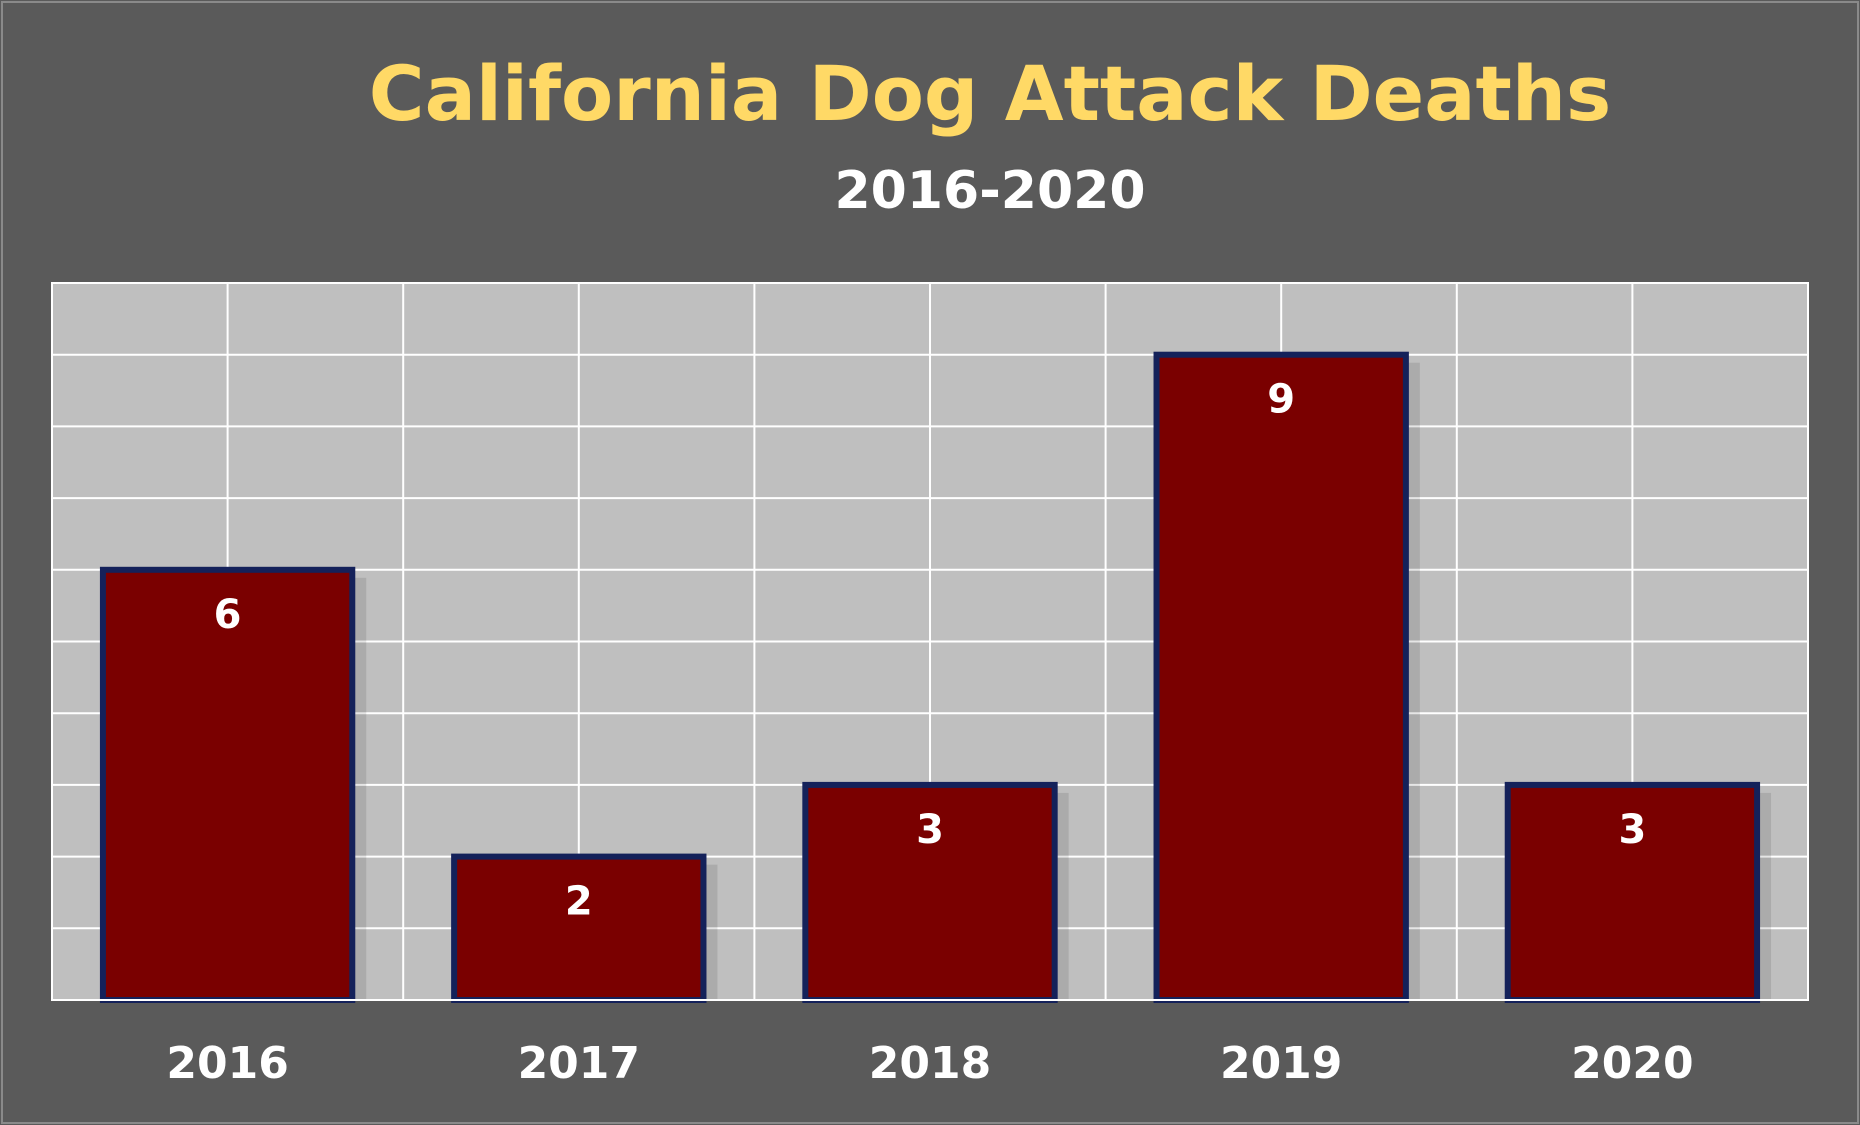 The width and height of the screenshot is (1860, 1125). What do you see at coordinates (930, 892) in the screenshot?
I see `bar-2018` at bounding box center [930, 892].